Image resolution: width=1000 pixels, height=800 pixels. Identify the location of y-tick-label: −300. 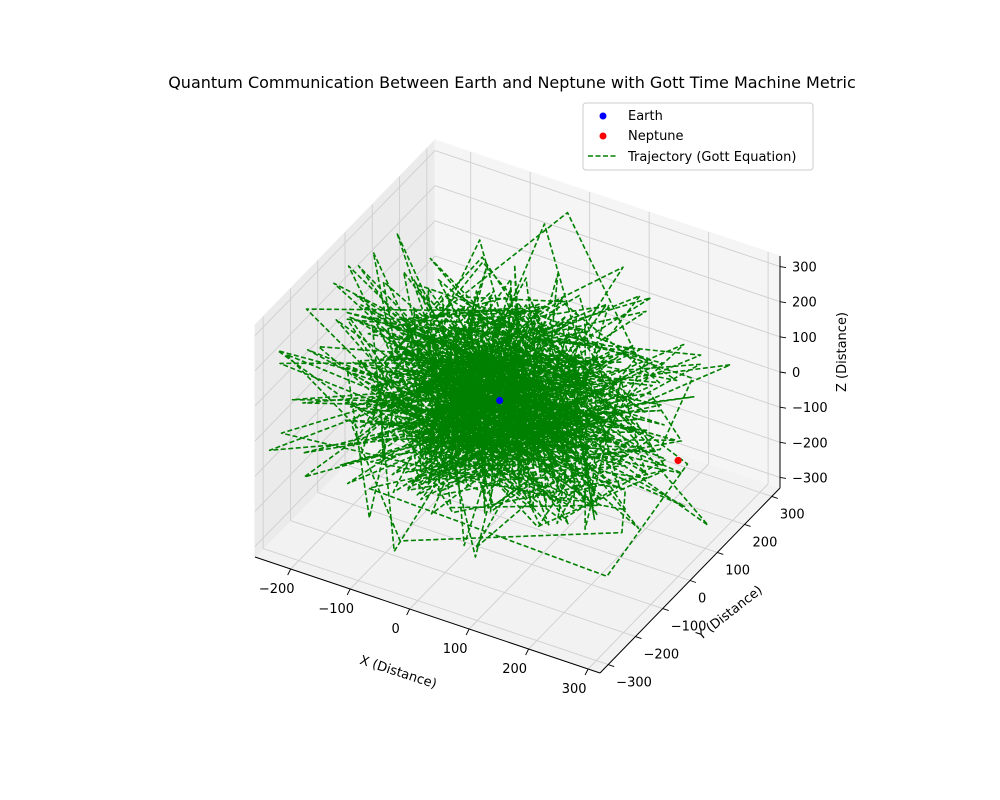
(634, 683).